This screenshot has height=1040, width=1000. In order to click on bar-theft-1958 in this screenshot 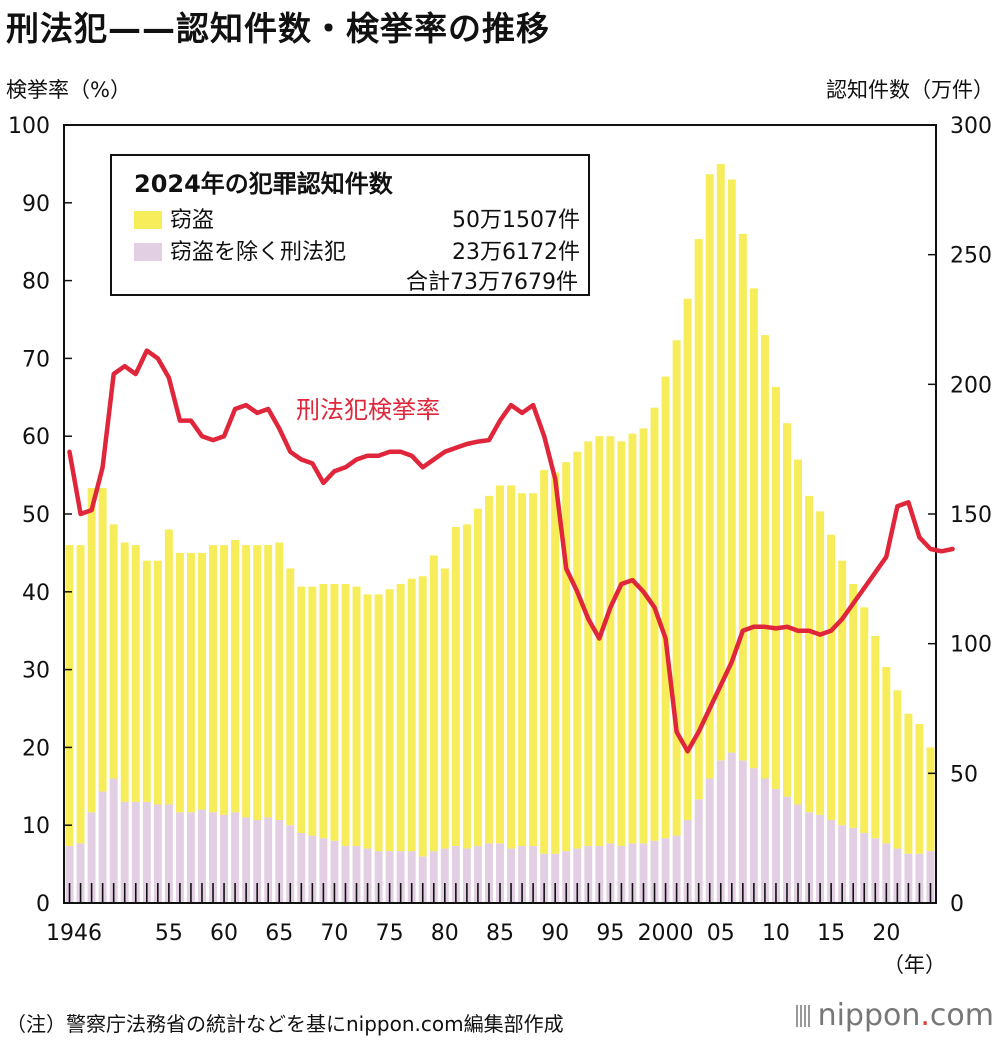, I will do `click(202, 681)`.